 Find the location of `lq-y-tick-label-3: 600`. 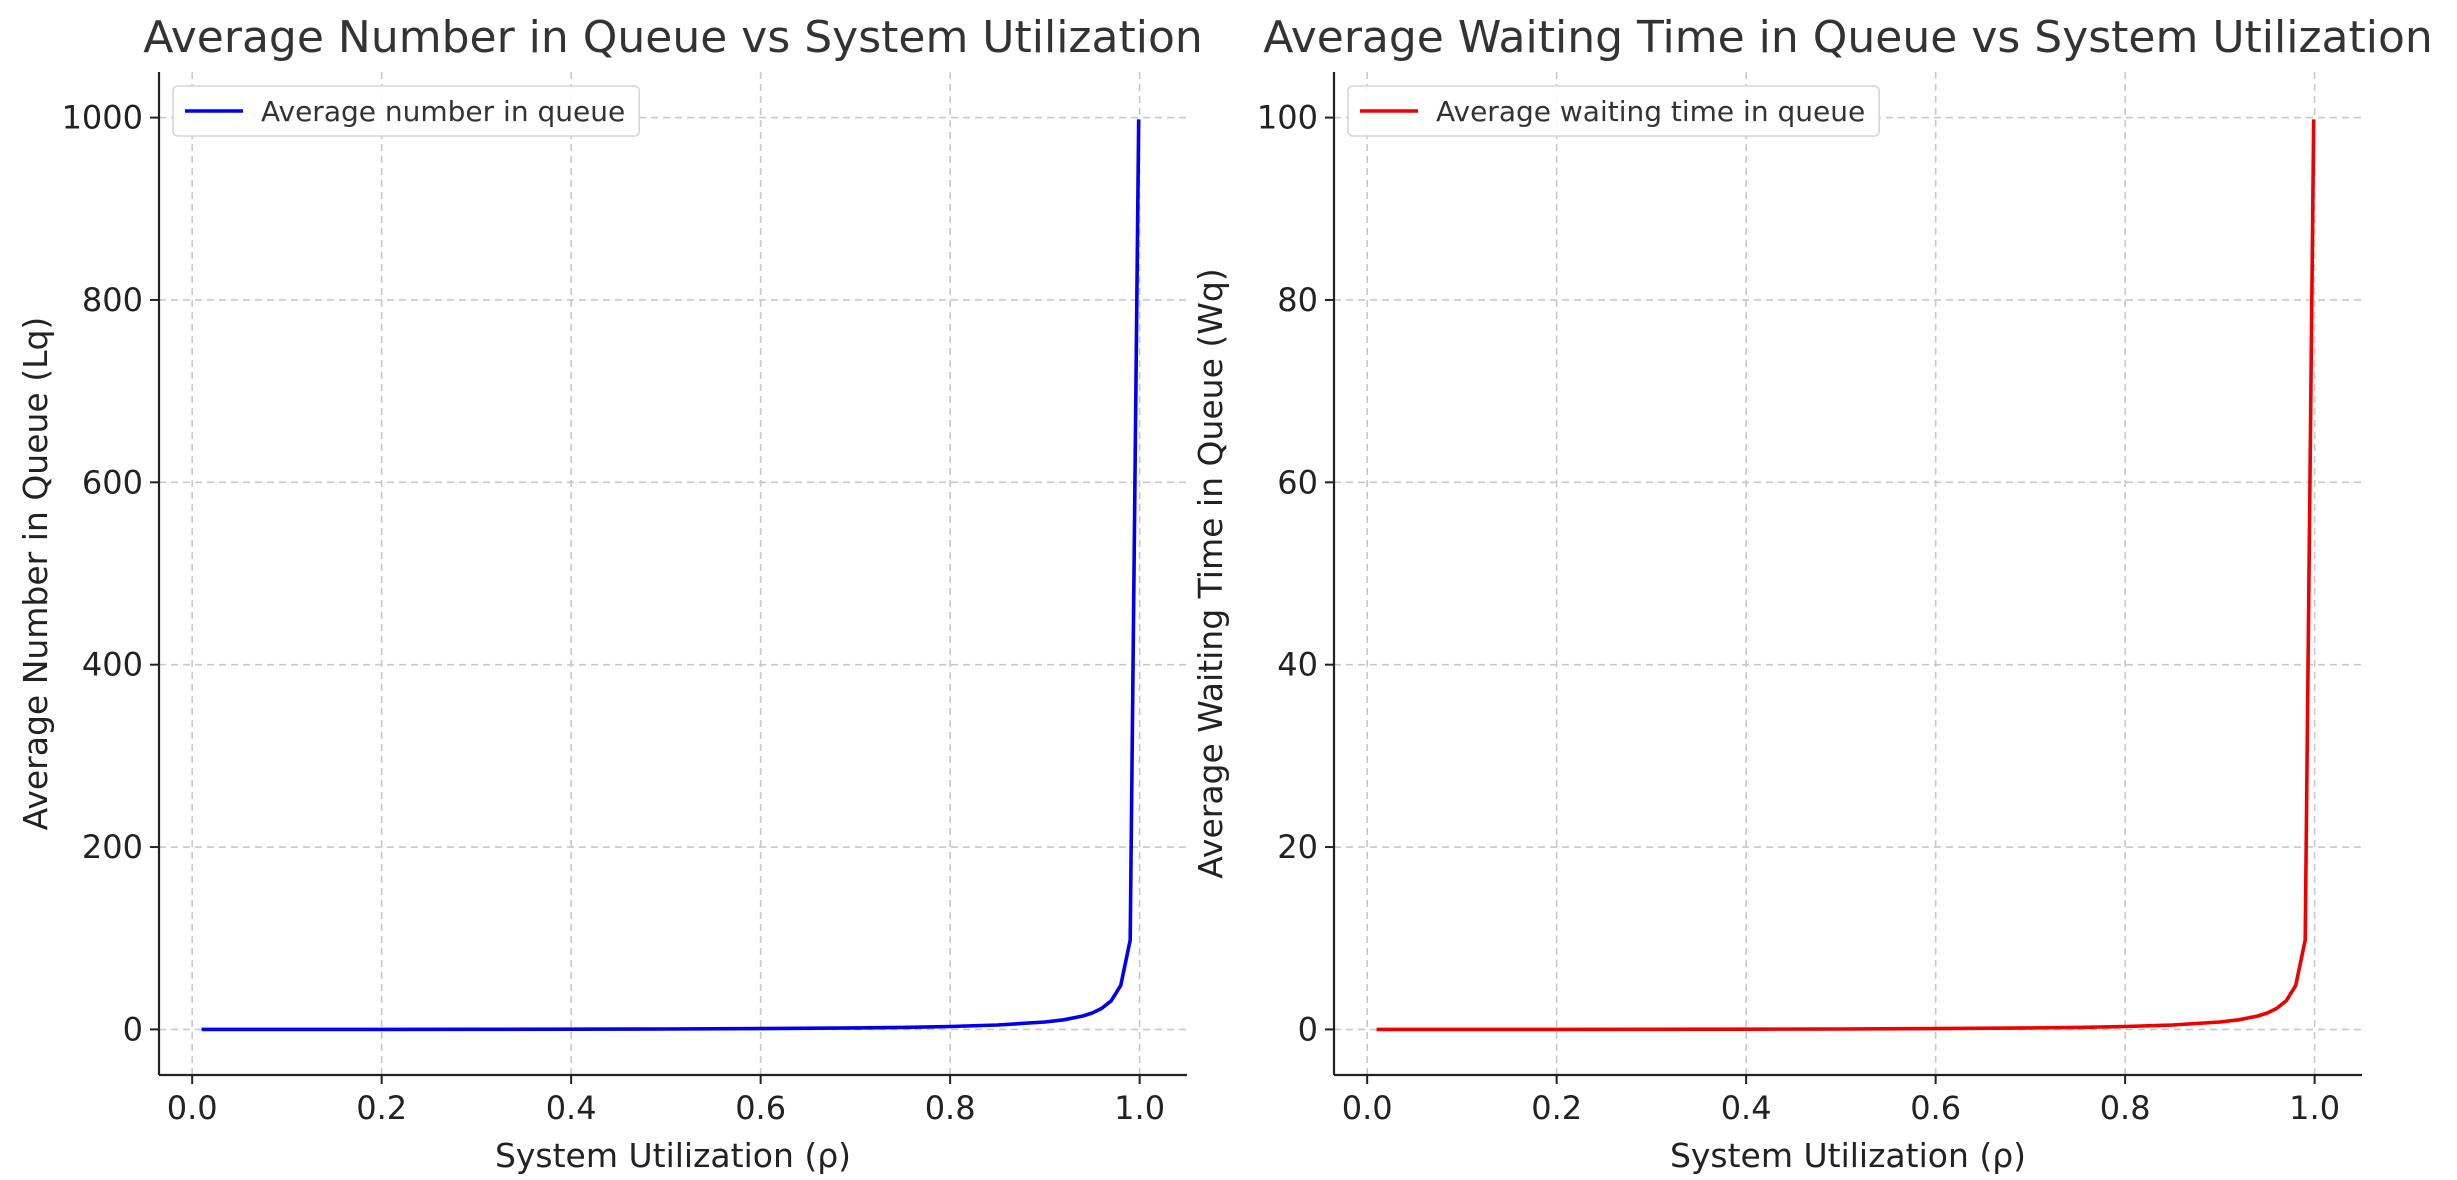

lq-y-tick-label-3: 600 is located at coordinates (112, 482).